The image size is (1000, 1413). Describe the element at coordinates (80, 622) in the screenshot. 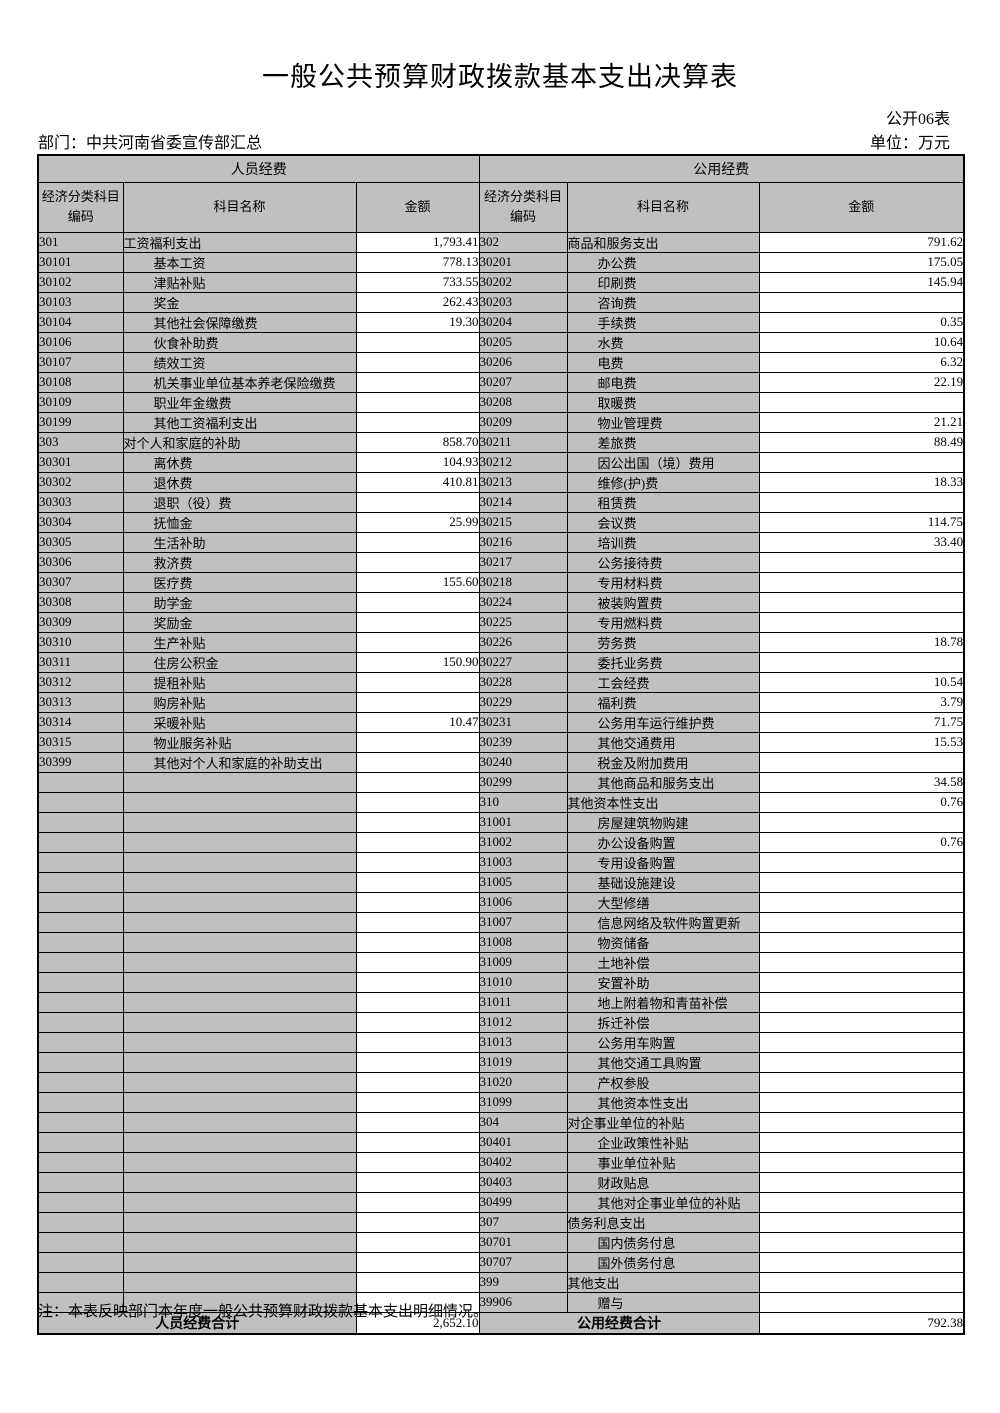

I see `left-code-cell: 30309` at that location.